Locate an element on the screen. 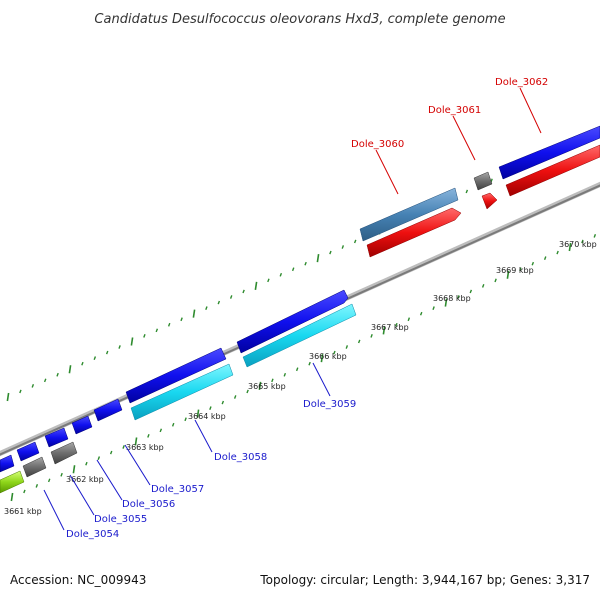  gene-label: Dole_3061 is located at coordinates (454, 110).